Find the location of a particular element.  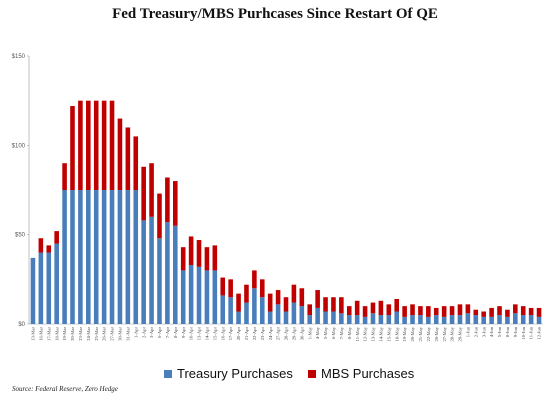

legend-item-treasury: Treasury Purchases is located at coordinates (228, 373).